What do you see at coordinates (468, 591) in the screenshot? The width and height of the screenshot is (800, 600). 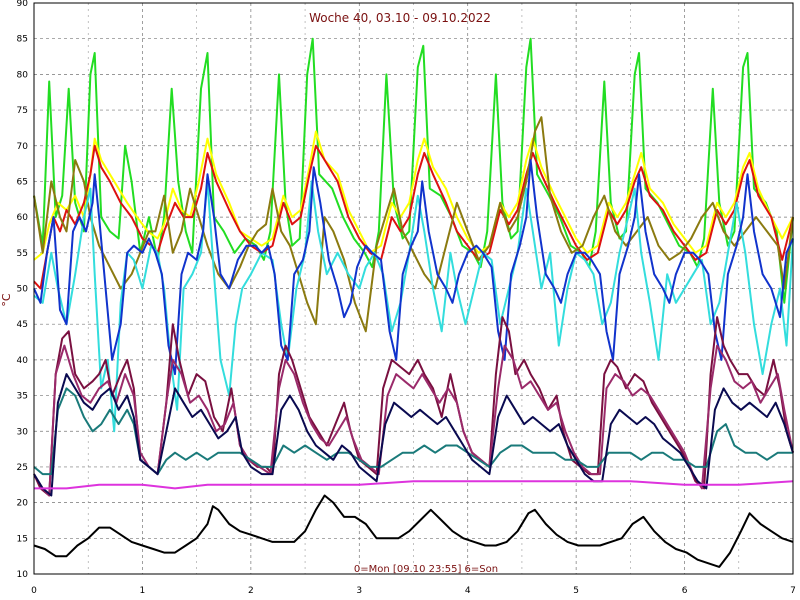 I see `x-tick-label: 4` at bounding box center [468, 591].